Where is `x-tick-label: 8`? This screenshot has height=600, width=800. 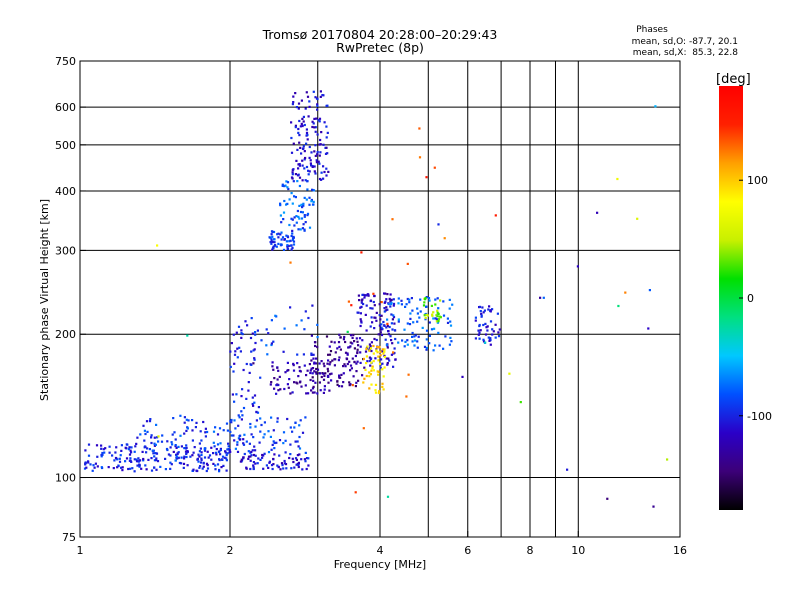
x-tick-label: 8 is located at coordinates (530, 550).